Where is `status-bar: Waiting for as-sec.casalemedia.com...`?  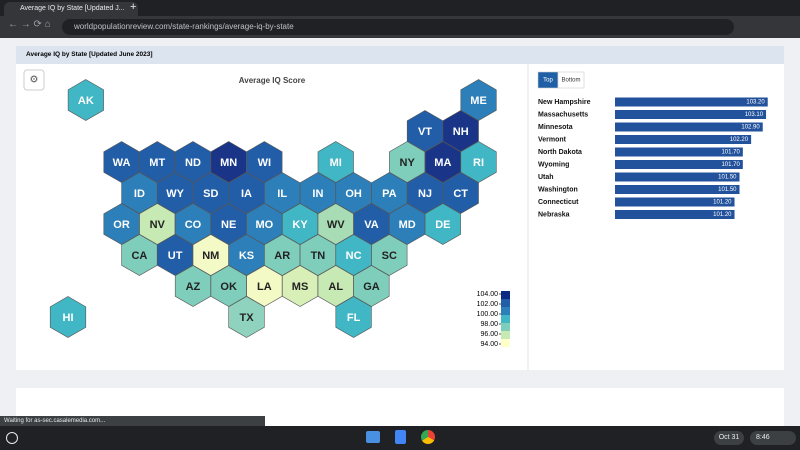
status-bar: Waiting for as-sec.casalemedia.com... is located at coordinates (132, 421).